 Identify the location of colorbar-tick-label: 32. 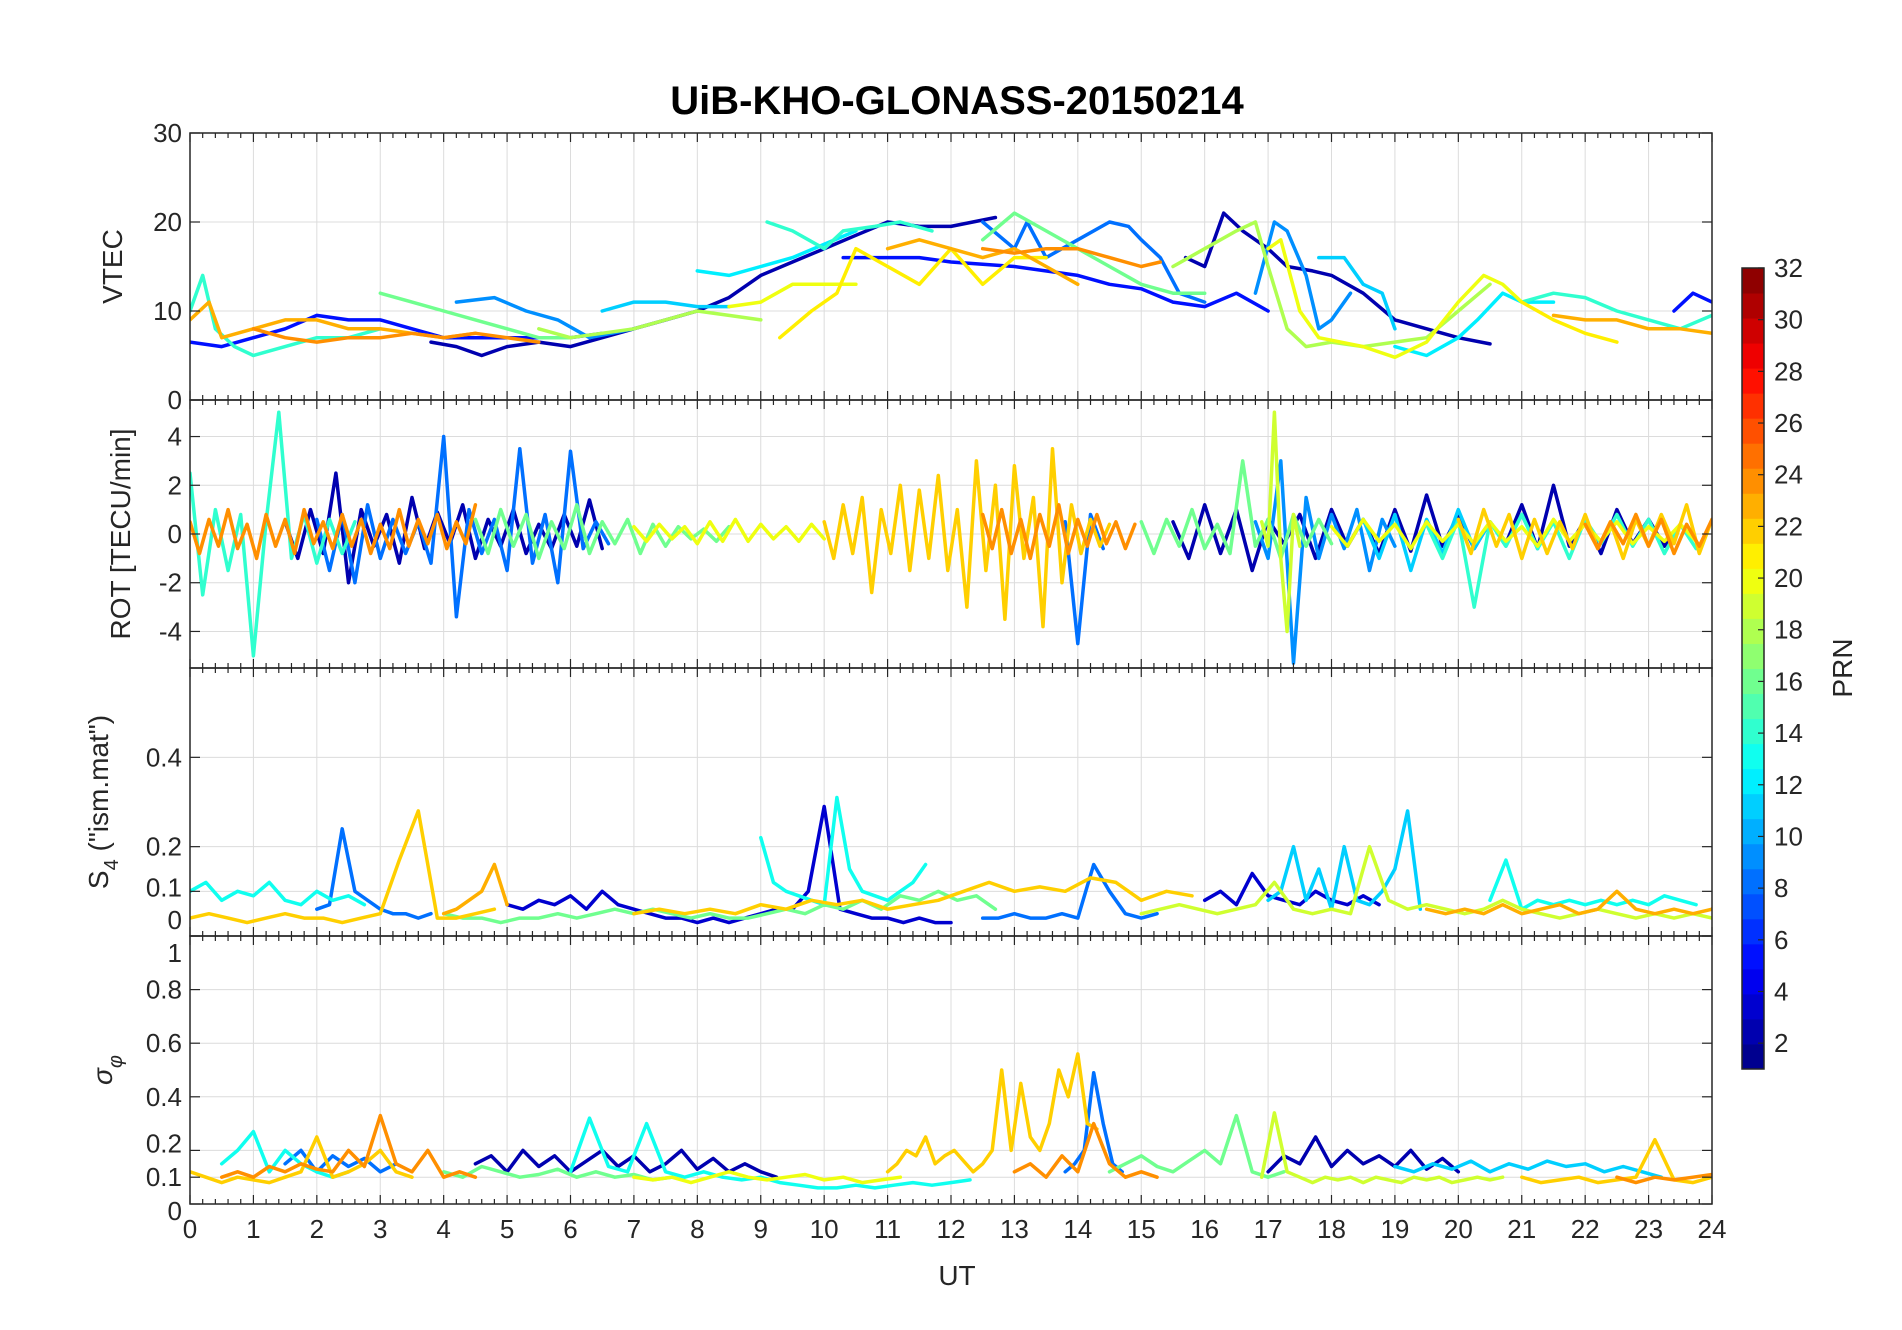
(1788, 268).